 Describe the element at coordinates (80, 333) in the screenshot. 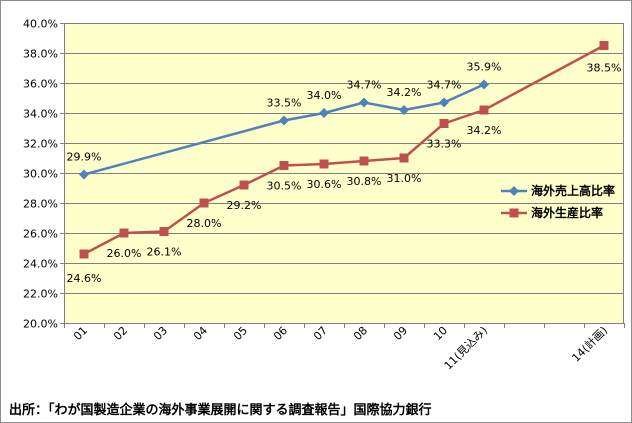

I see `x-tick-label: 01` at that location.